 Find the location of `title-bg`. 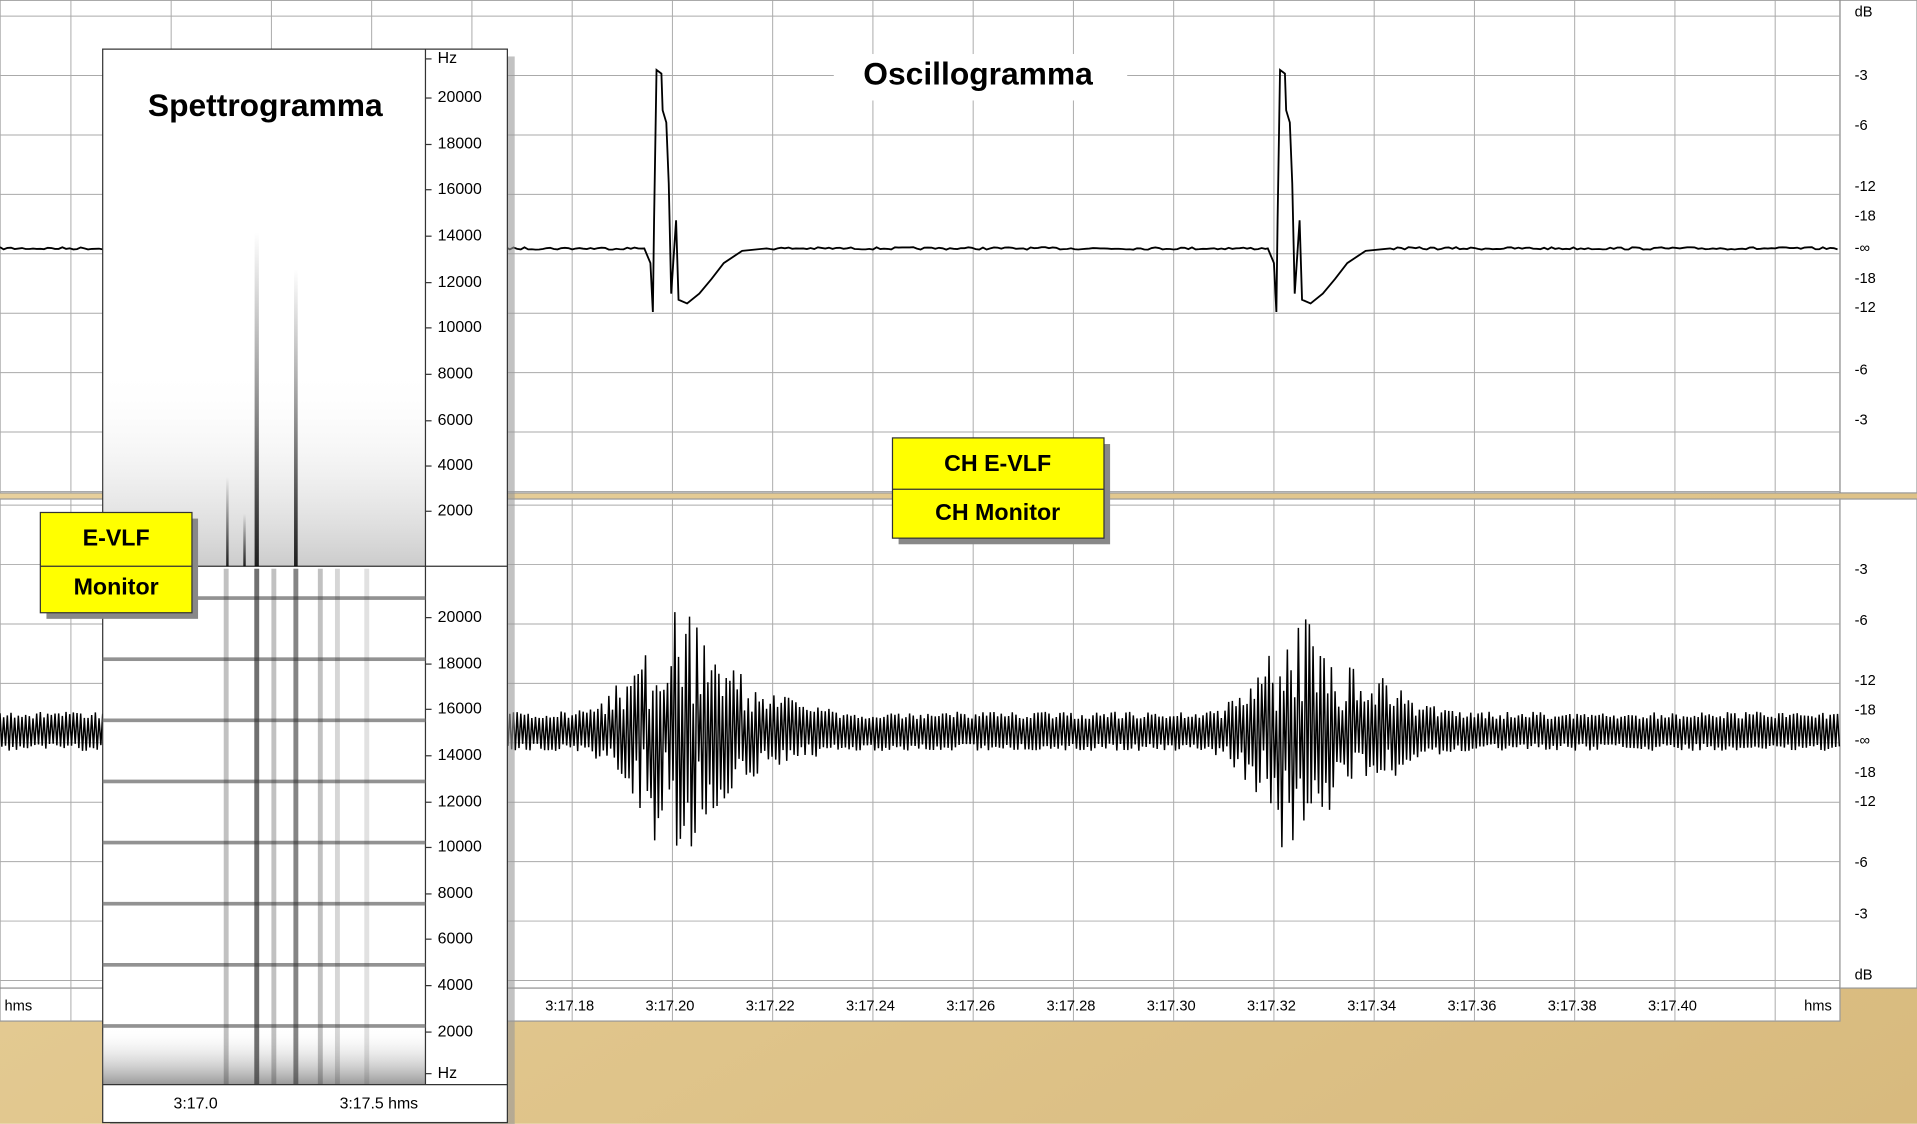

title-bg is located at coordinates (980, 77).